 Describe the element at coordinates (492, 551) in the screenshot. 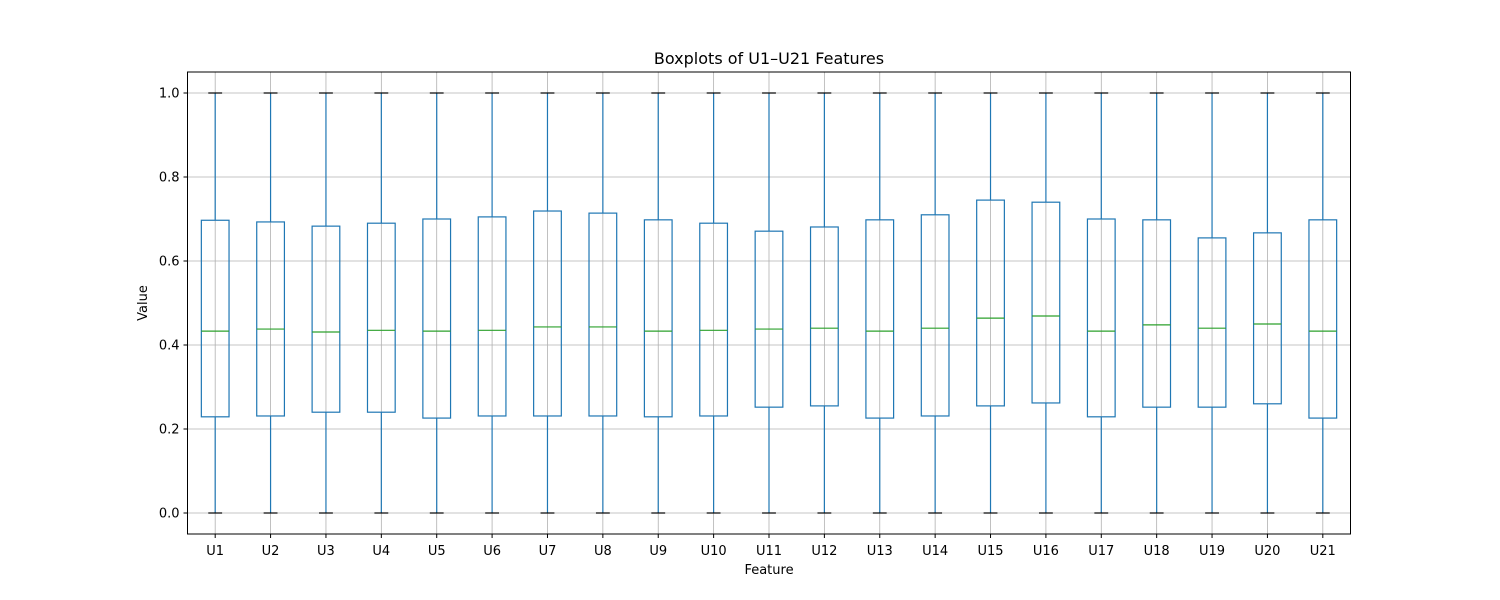

I see `x-tick-label-u6: U6` at that location.